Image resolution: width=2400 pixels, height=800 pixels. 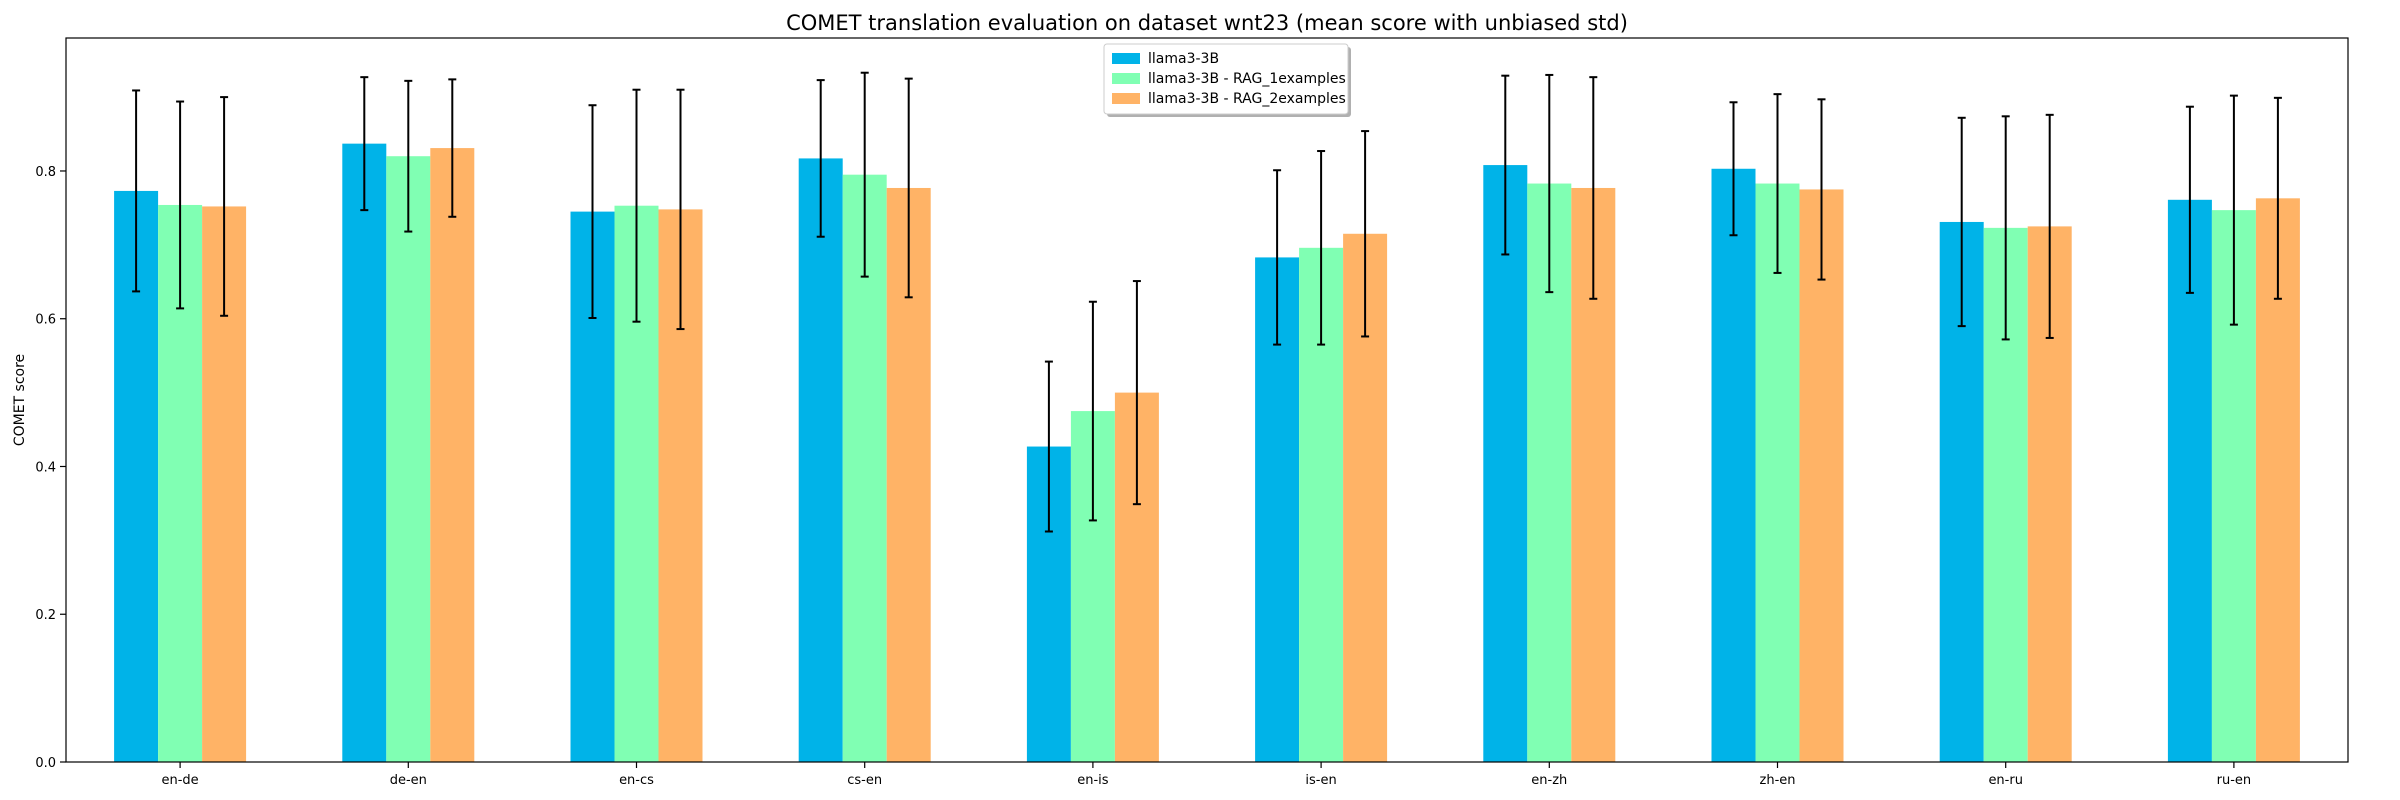 What do you see at coordinates (1093, 780) in the screenshot?
I see `x-tick-label-en-is: en-is` at bounding box center [1093, 780].